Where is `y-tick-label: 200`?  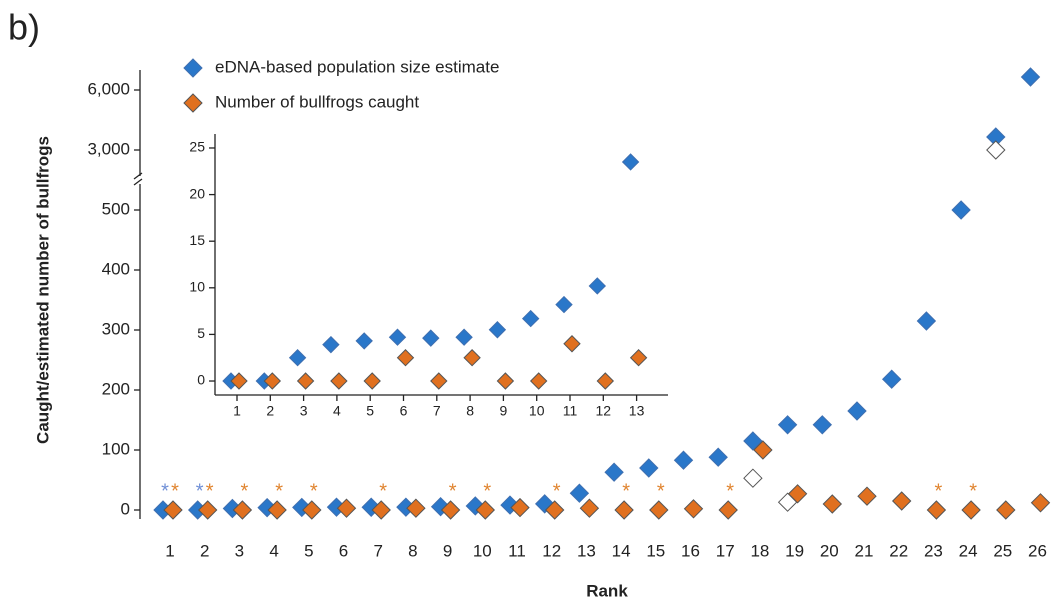 y-tick-label: 200 is located at coordinates (116, 388).